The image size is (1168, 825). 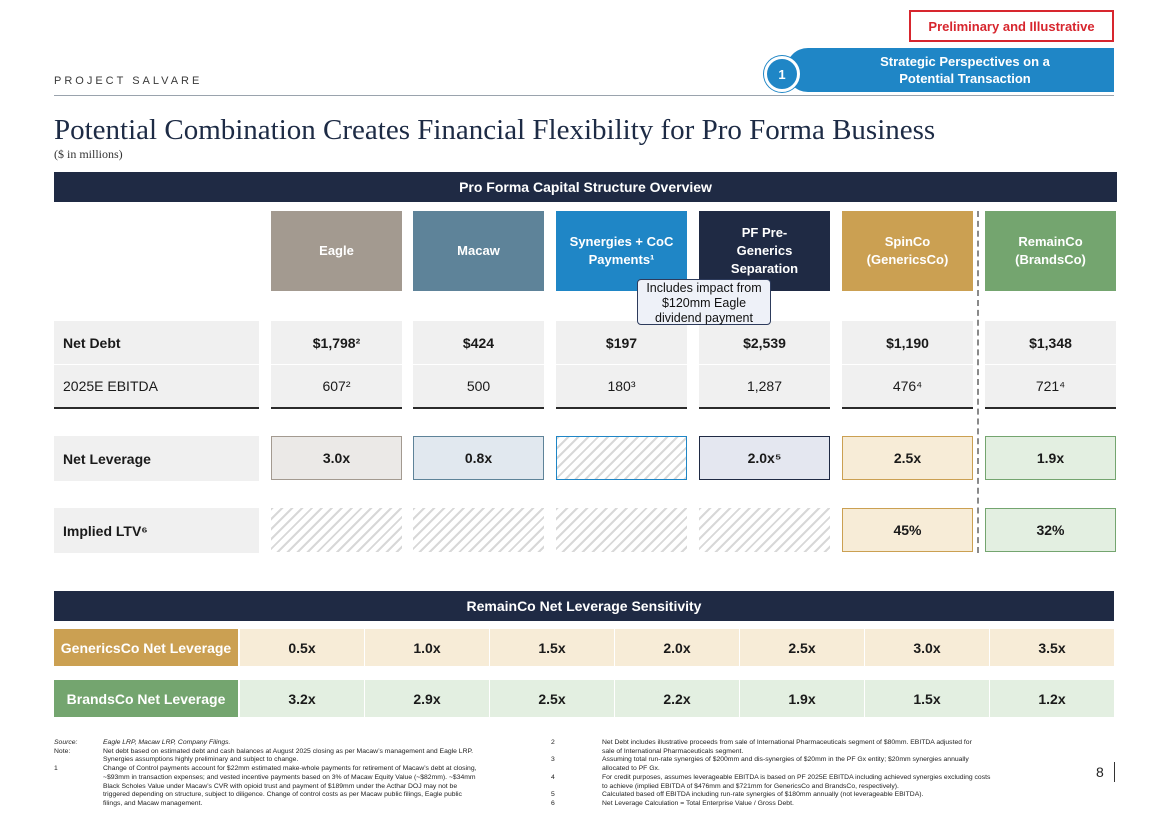 I want to click on genericsco-value: 3.5x, so click(x=1052, y=647).